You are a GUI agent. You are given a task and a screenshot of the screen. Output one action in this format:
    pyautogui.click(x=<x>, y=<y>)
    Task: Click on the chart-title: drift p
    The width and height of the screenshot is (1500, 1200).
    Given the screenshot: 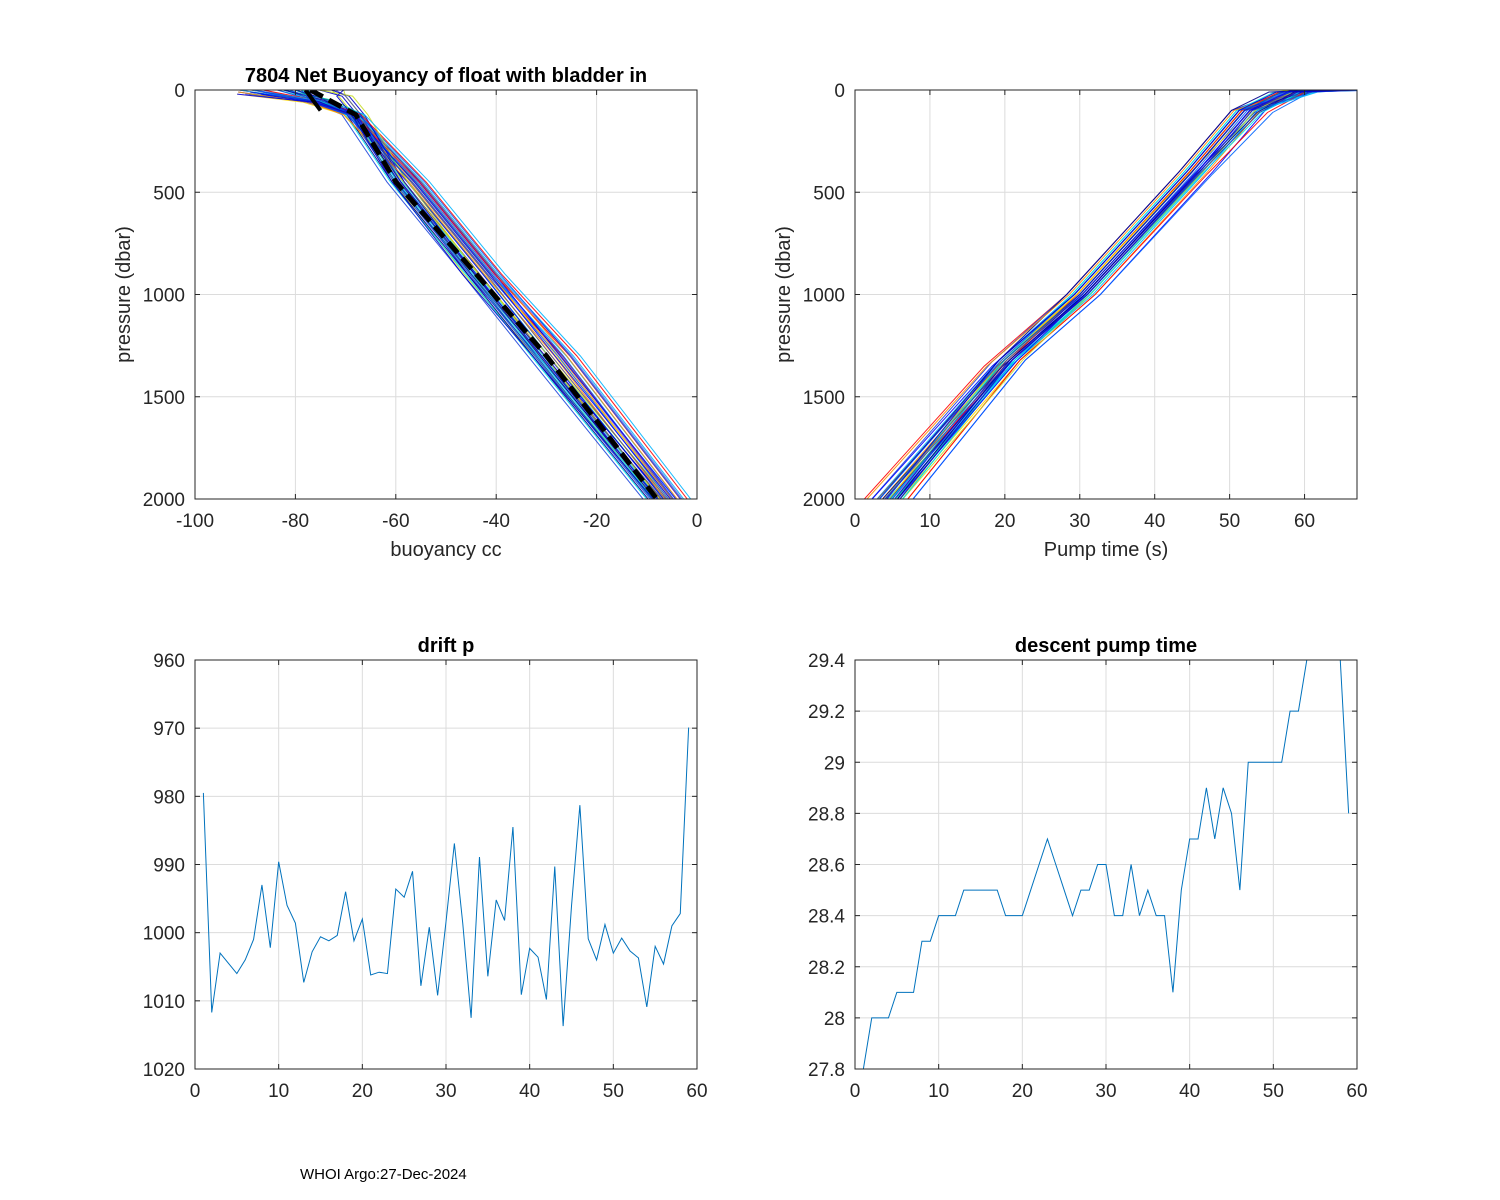 What is the action you would take?
    pyautogui.click(x=446, y=646)
    